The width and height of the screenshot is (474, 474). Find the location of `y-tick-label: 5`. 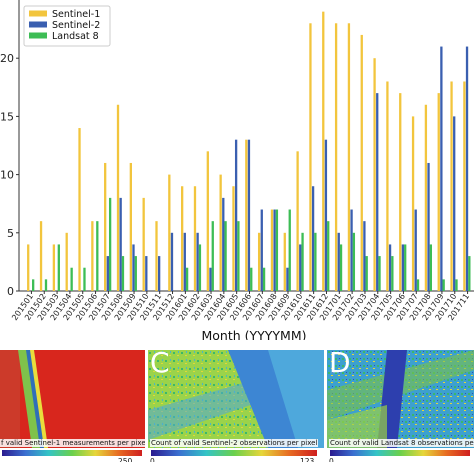

y-tick-label: 5 is located at coordinates (10, 233).